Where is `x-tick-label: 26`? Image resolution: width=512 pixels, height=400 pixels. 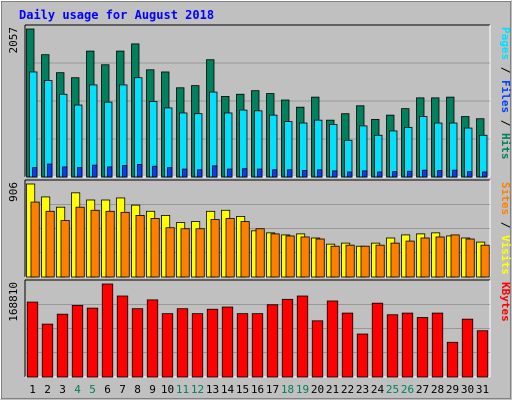
x-tick-label: 26 is located at coordinates (407, 389).